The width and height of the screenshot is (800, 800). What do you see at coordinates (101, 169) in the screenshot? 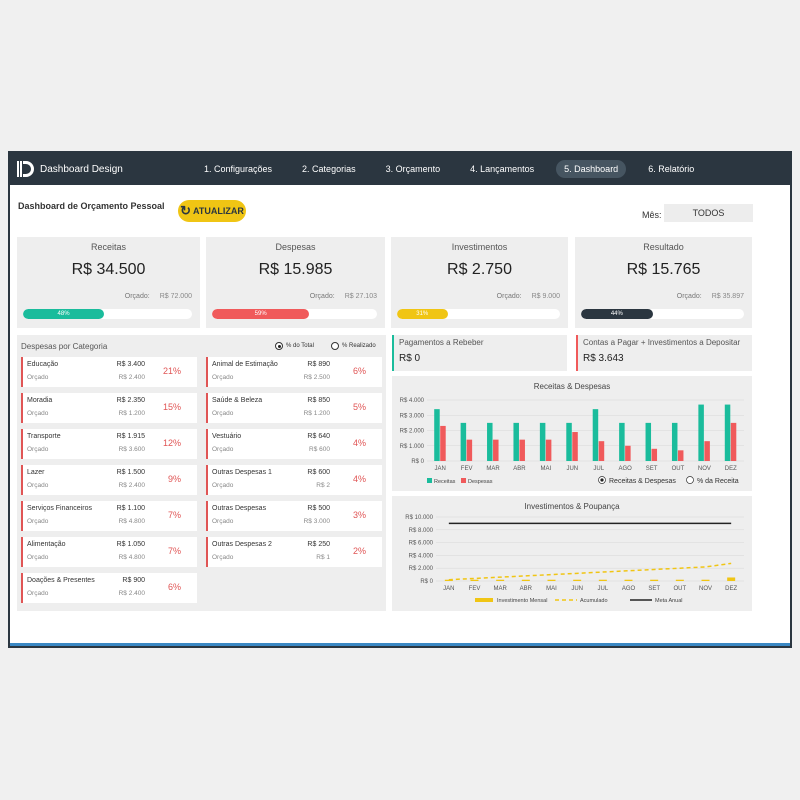
I see `logo: Dashboard Design` at bounding box center [101, 169].